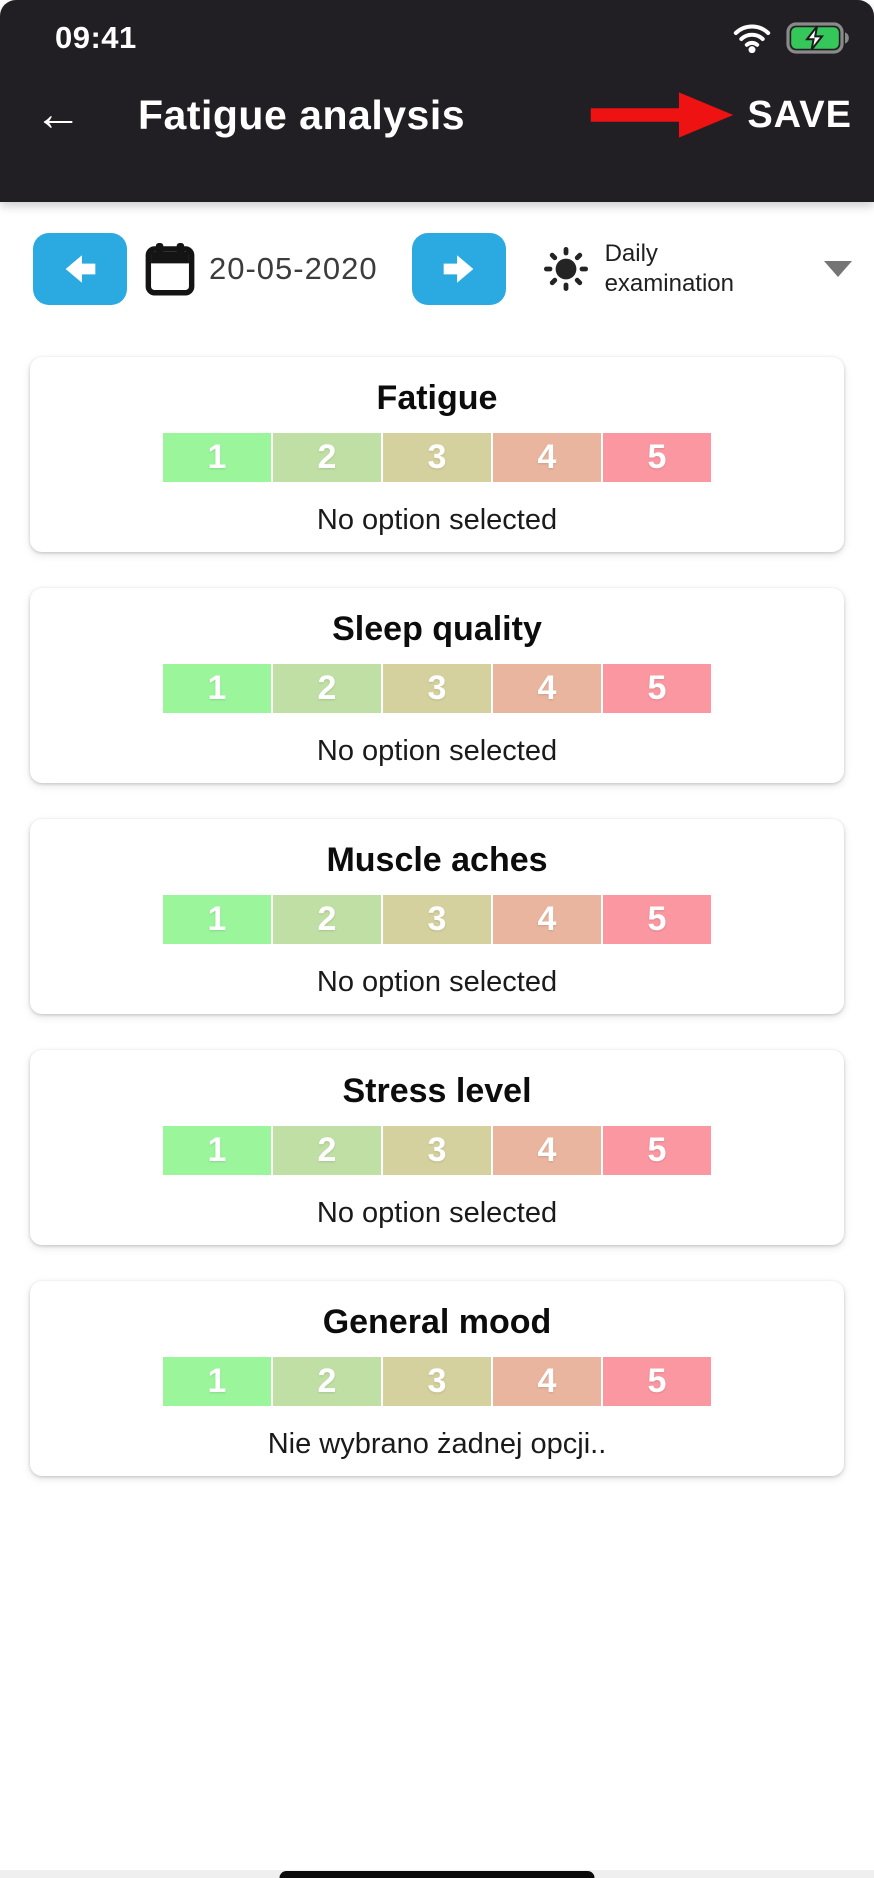  Describe the element at coordinates (566, 269) in the screenshot. I see `sun-icon` at that location.